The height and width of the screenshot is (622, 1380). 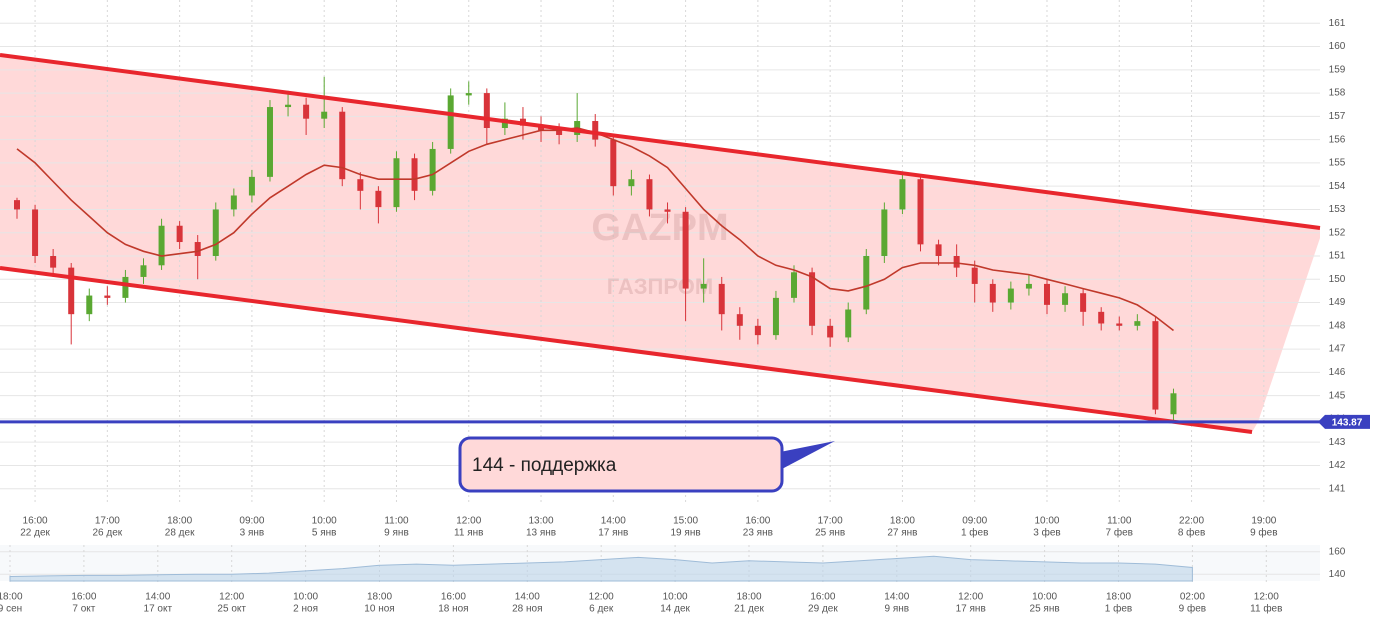 I want to click on x-tick-label: 19:00, so click(x=1263, y=521).